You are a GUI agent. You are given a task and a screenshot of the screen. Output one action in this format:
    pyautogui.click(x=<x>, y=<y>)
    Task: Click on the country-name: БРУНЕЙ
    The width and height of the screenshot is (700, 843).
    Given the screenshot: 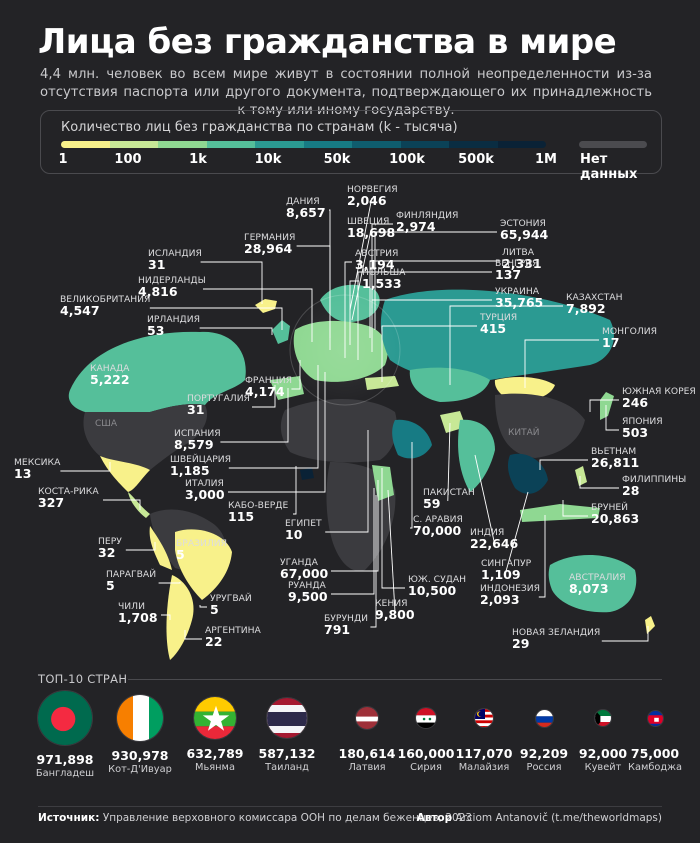 What is the action you would take?
    pyautogui.click(x=609, y=507)
    